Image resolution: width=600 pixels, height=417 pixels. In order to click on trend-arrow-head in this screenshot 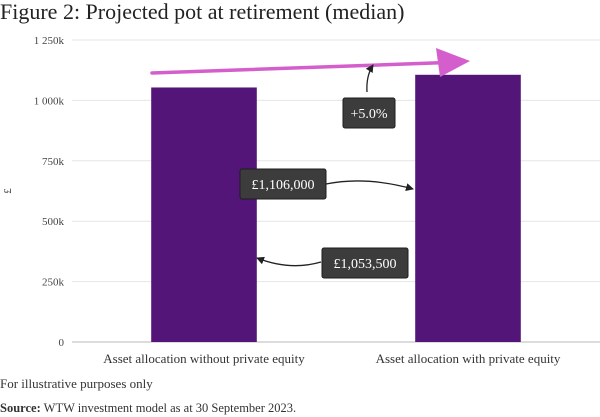, I will do `click(453, 62)`.